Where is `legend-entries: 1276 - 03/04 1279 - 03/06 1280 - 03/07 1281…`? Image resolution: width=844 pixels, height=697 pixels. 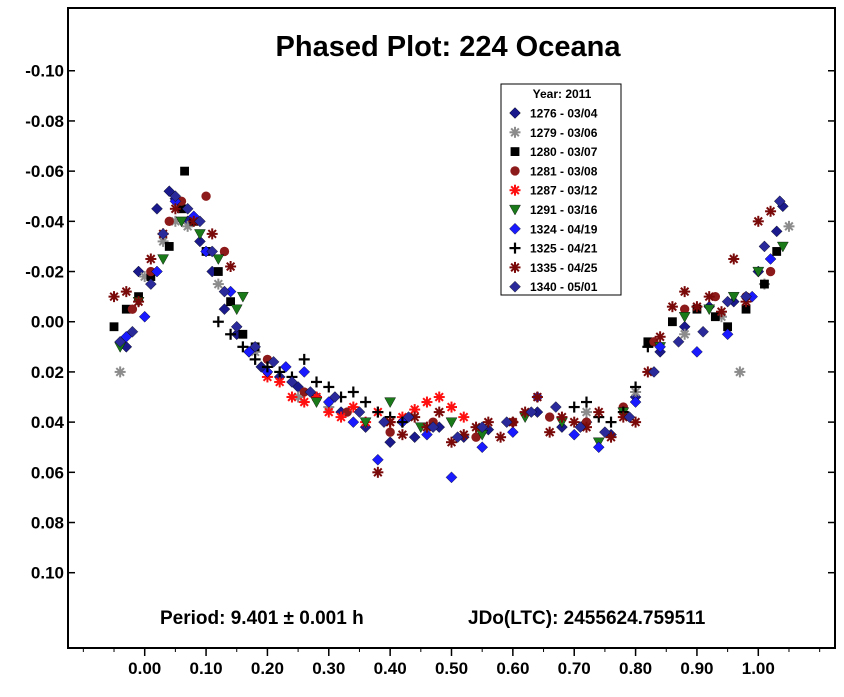
legend-entries: 1276 - 03/04 1279 - 03/06 1280 - 03/07 1281… is located at coordinates (553, 200).